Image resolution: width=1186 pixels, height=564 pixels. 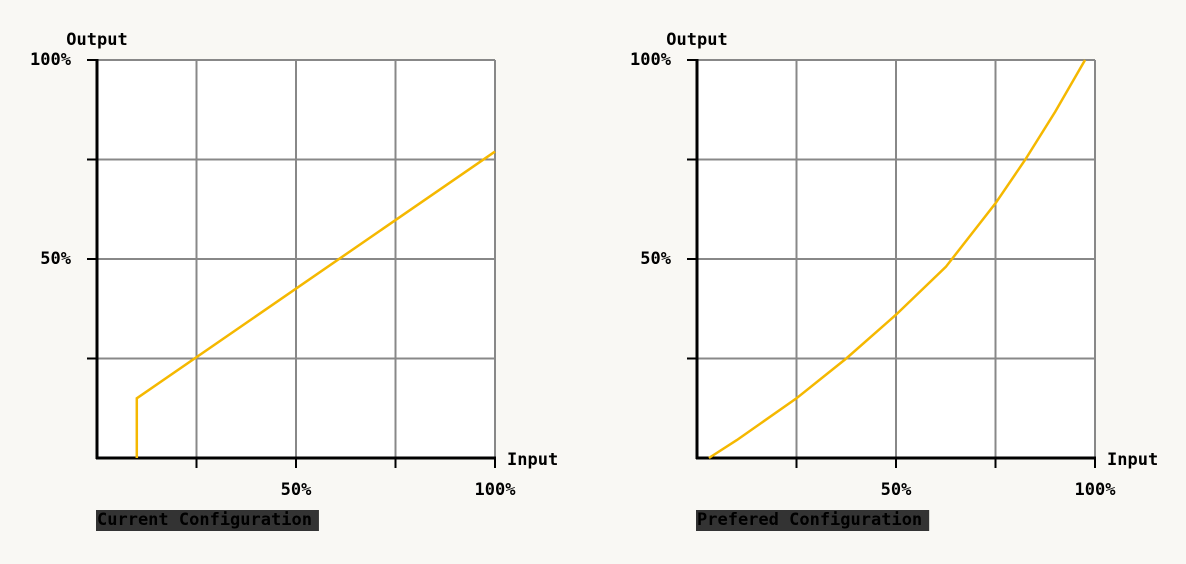 I want to click on legend-label: Current Configuration, so click(x=204, y=520).